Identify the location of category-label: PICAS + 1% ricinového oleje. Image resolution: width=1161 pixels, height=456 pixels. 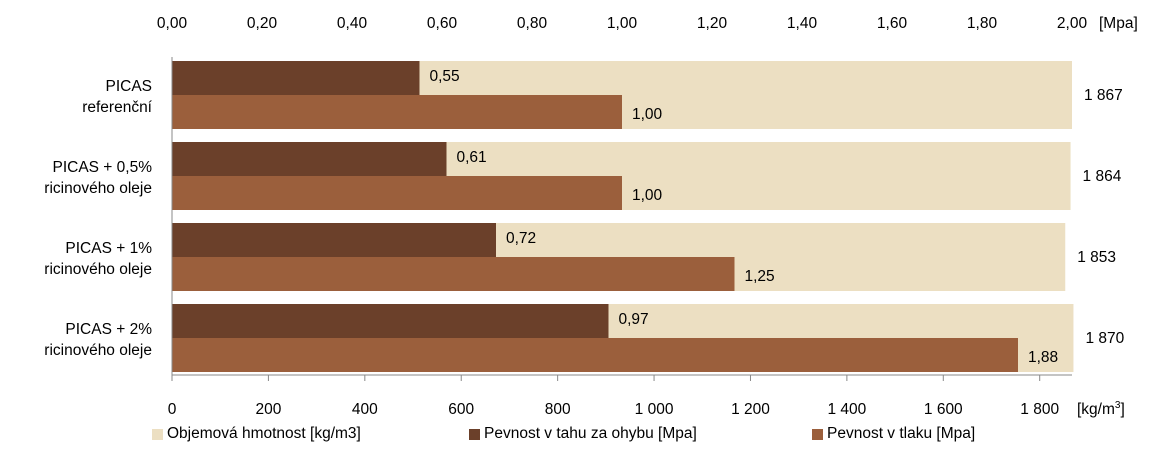
(98, 259).